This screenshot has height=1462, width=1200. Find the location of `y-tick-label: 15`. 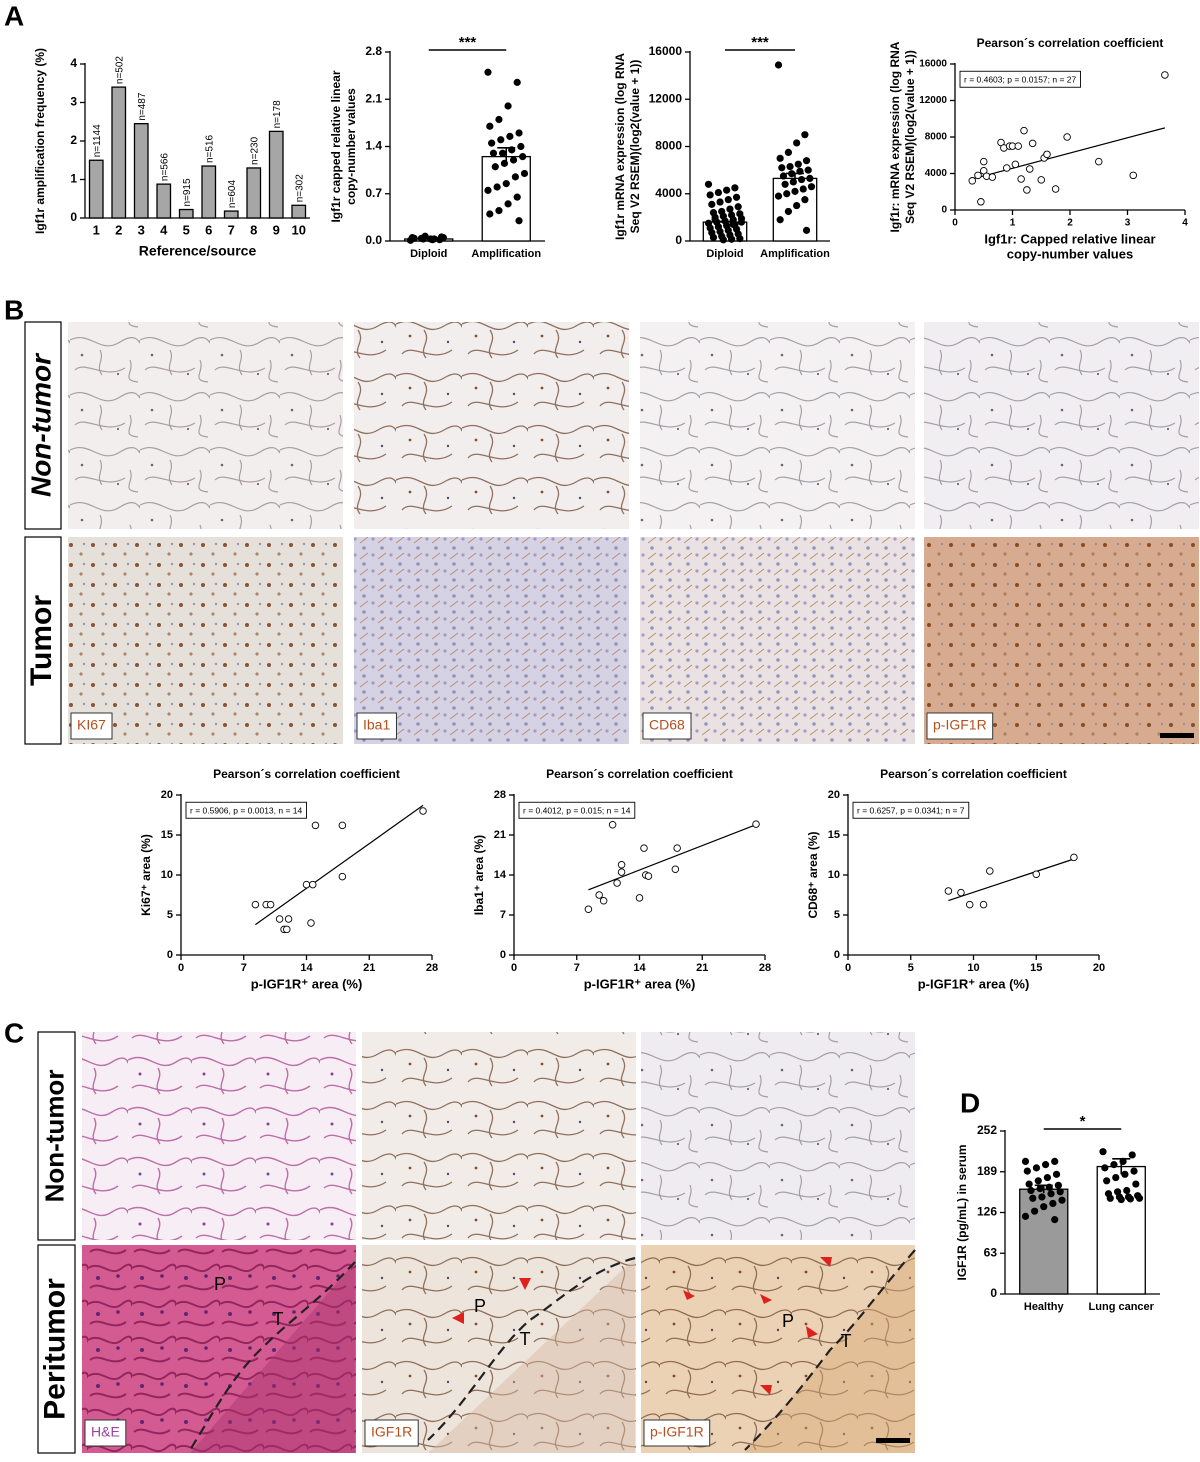

y-tick-label: 15 is located at coordinates (167, 835).